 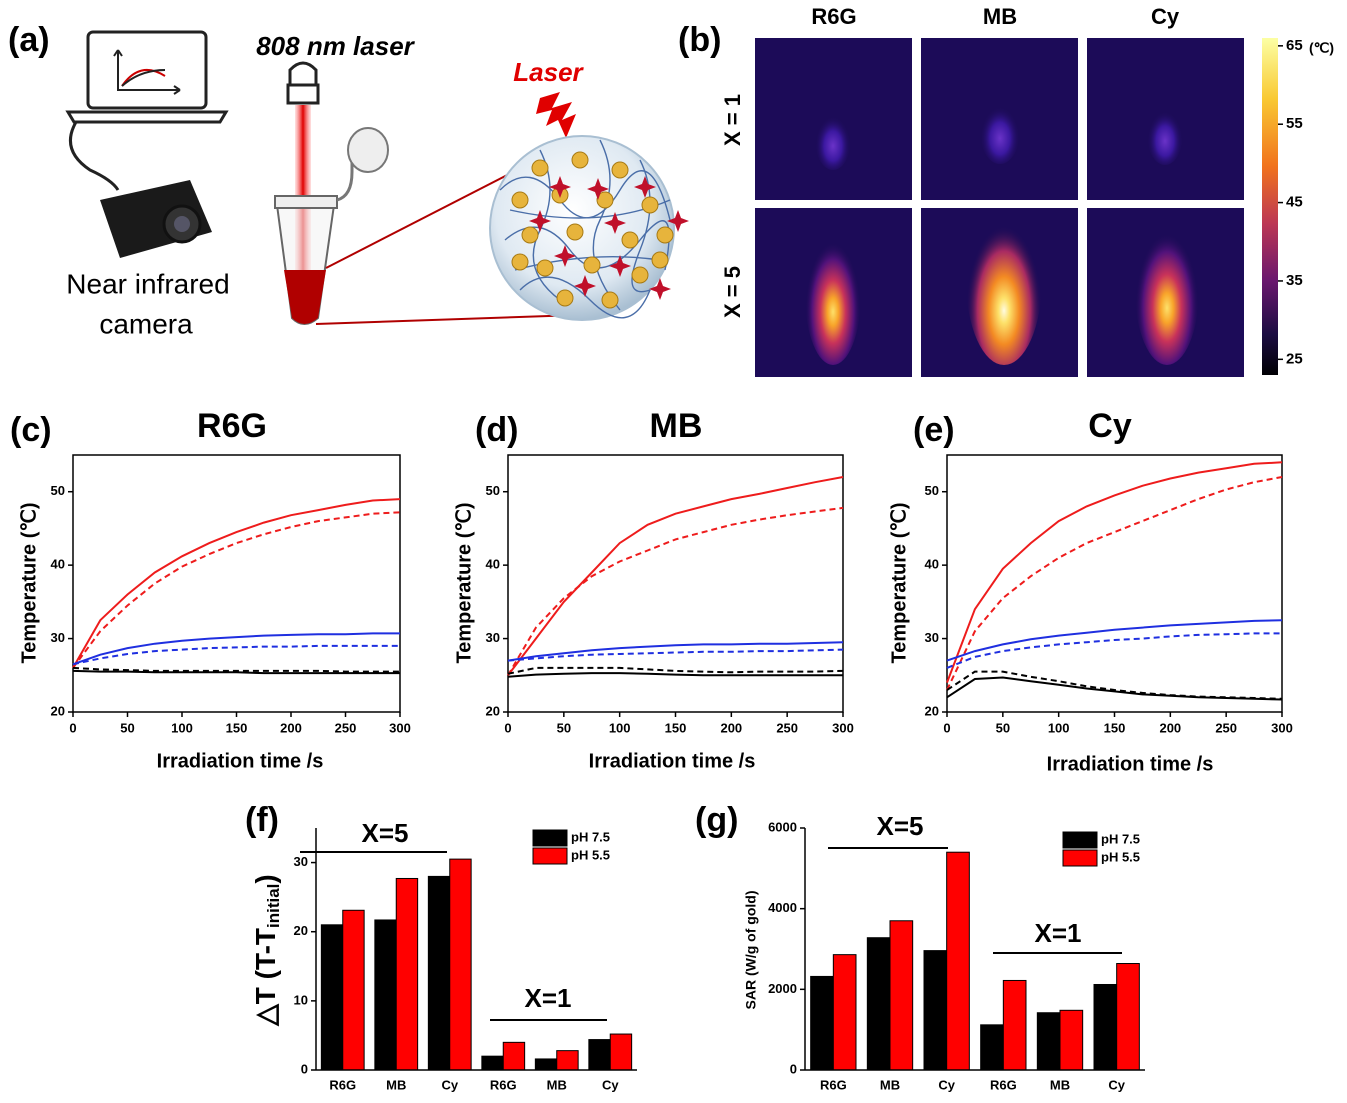 I want to click on camera-caption: Near infrared, so click(x=147, y=283).